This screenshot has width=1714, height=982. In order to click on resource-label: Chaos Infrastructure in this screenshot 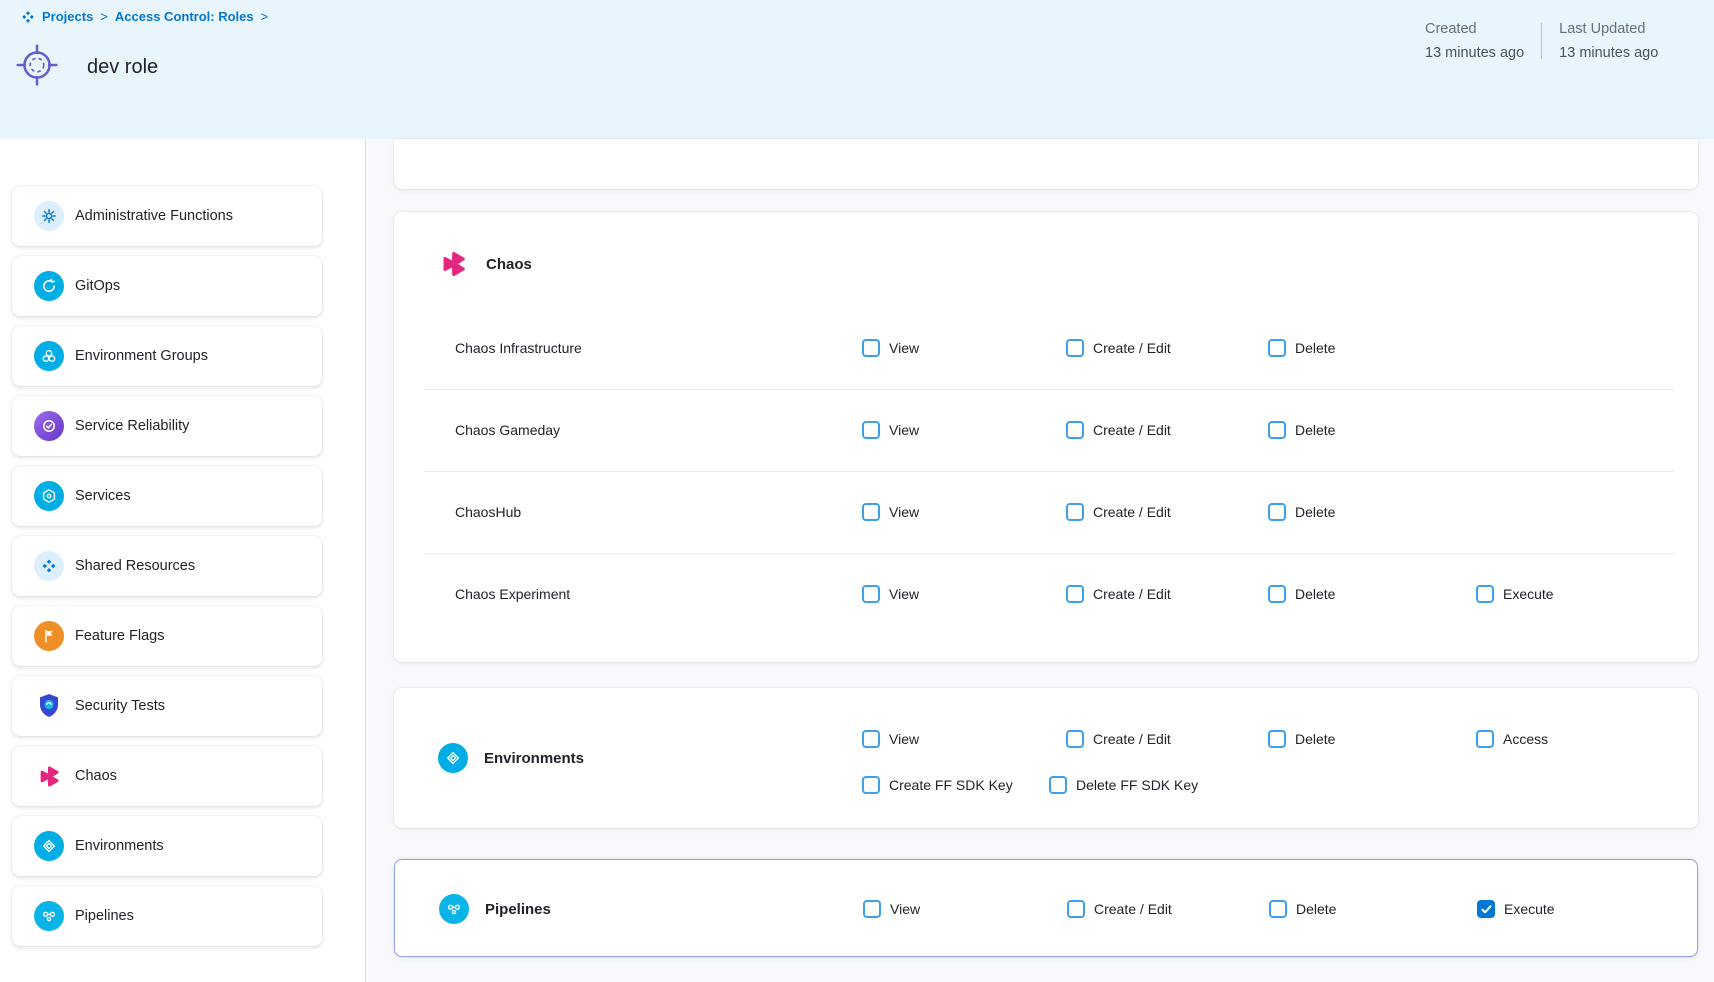, I will do `click(518, 348)`.